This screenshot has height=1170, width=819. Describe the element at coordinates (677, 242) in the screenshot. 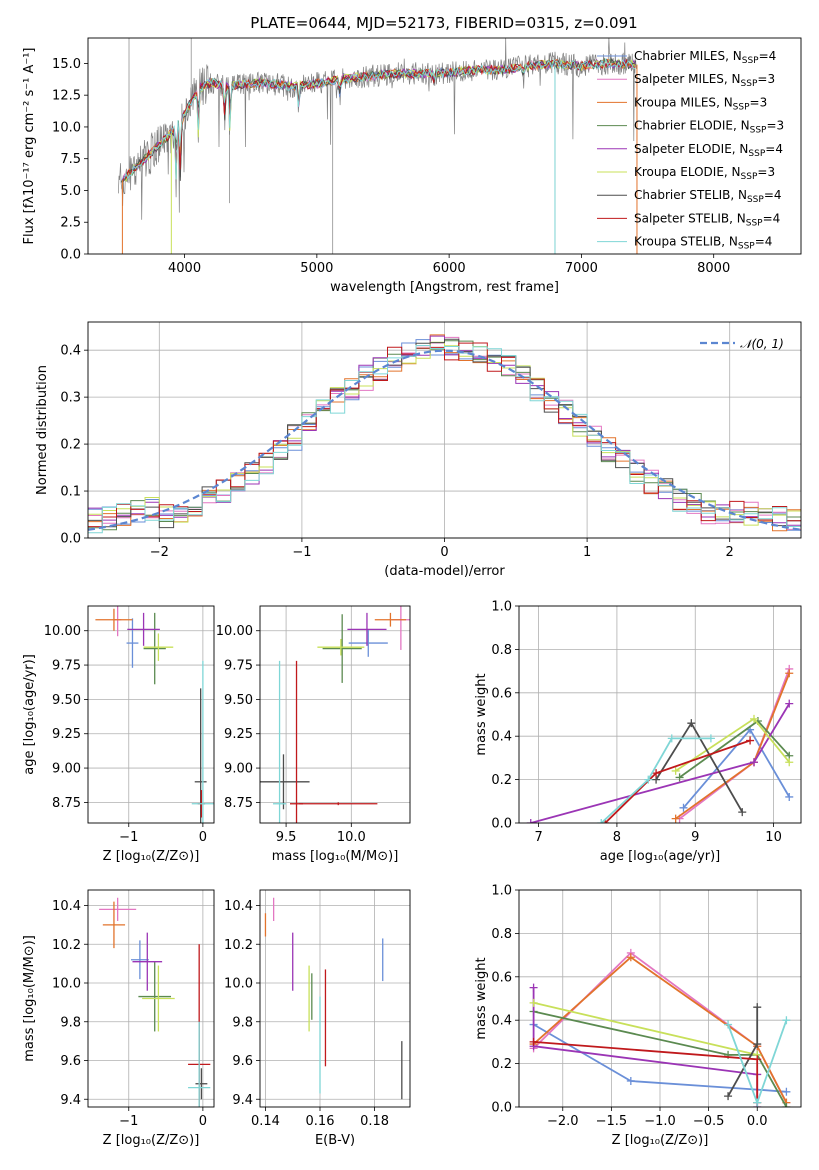

I see `legend-model-name: Kroupa STELIB` at that location.